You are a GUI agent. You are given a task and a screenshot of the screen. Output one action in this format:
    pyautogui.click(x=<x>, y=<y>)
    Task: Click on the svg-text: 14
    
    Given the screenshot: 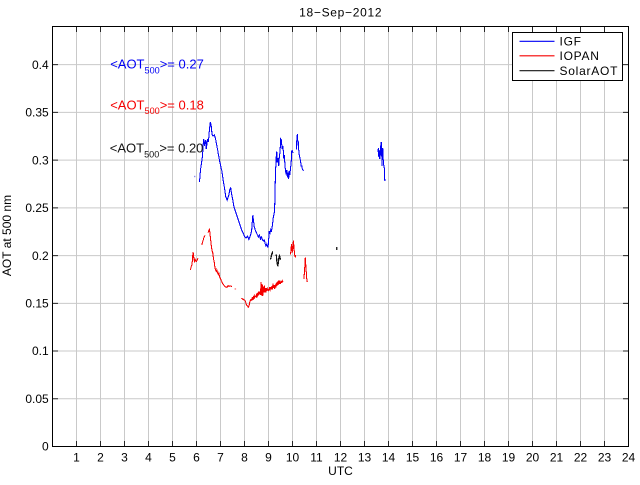 What is the action you would take?
    pyautogui.click(x=389, y=458)
    